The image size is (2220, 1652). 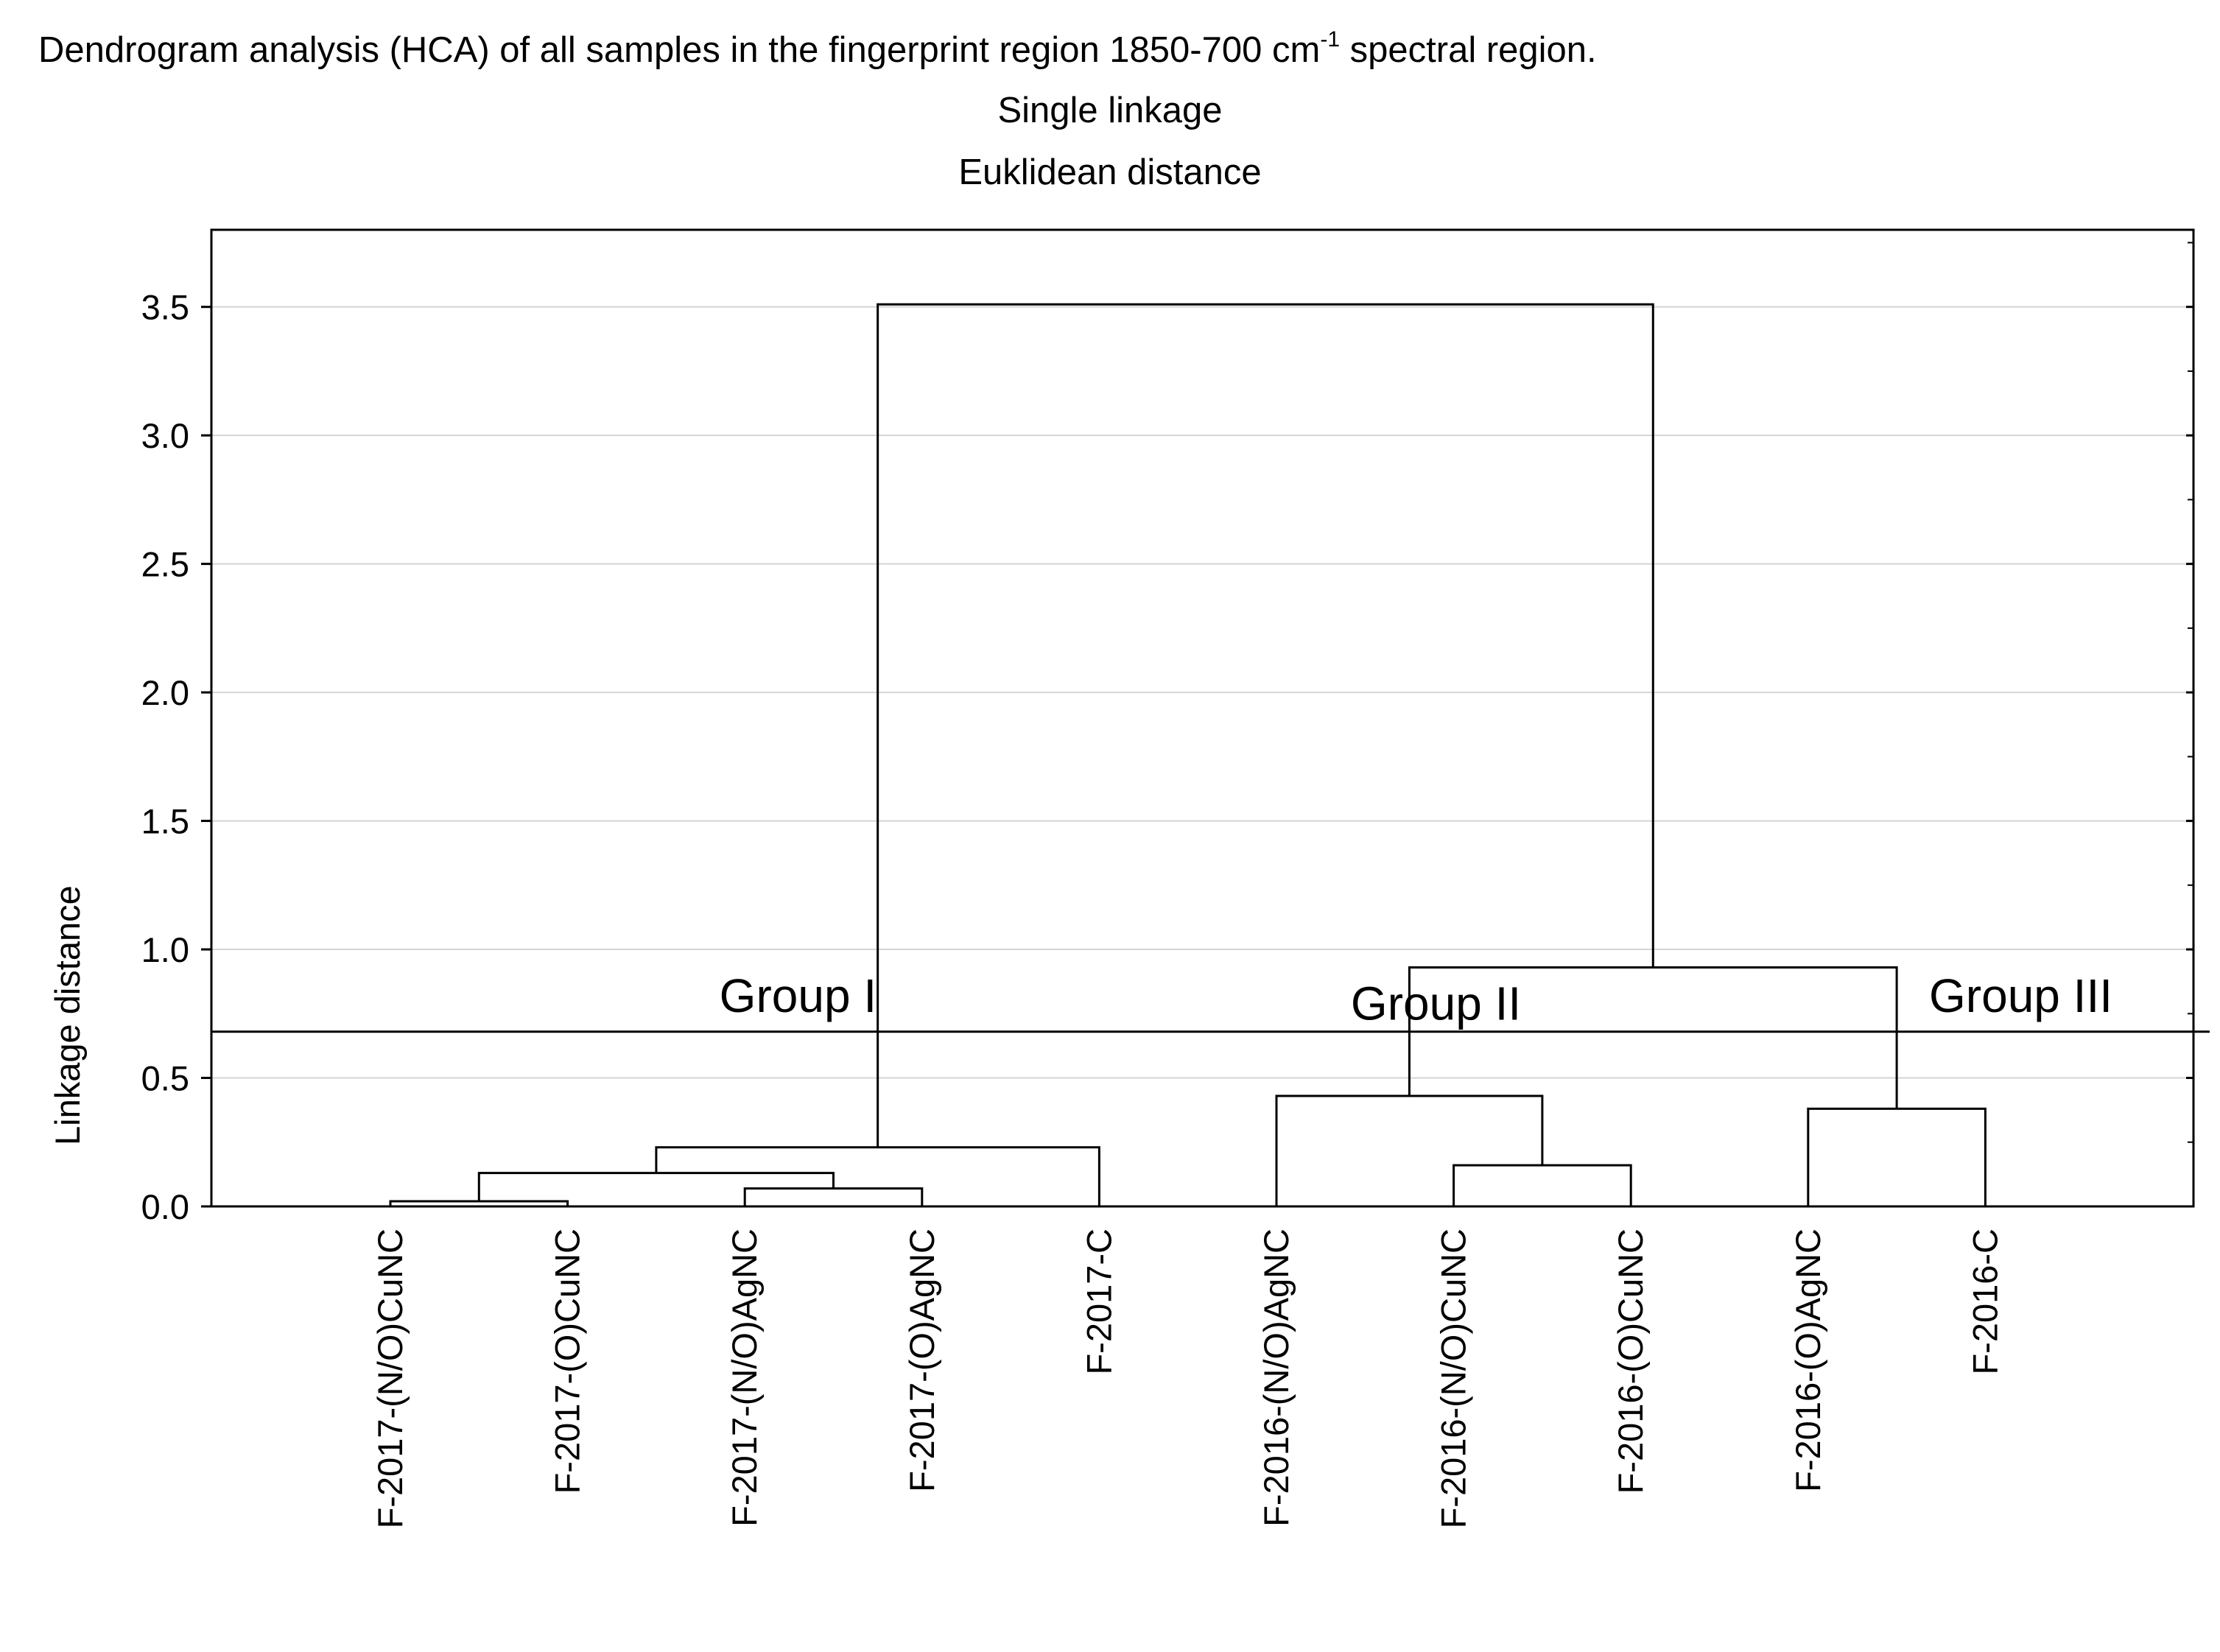 What do you see at coordinates (1897, 1156) in the screenshot?
I see `dendrogram-link-M6` at bounding box center [1897, 1156].